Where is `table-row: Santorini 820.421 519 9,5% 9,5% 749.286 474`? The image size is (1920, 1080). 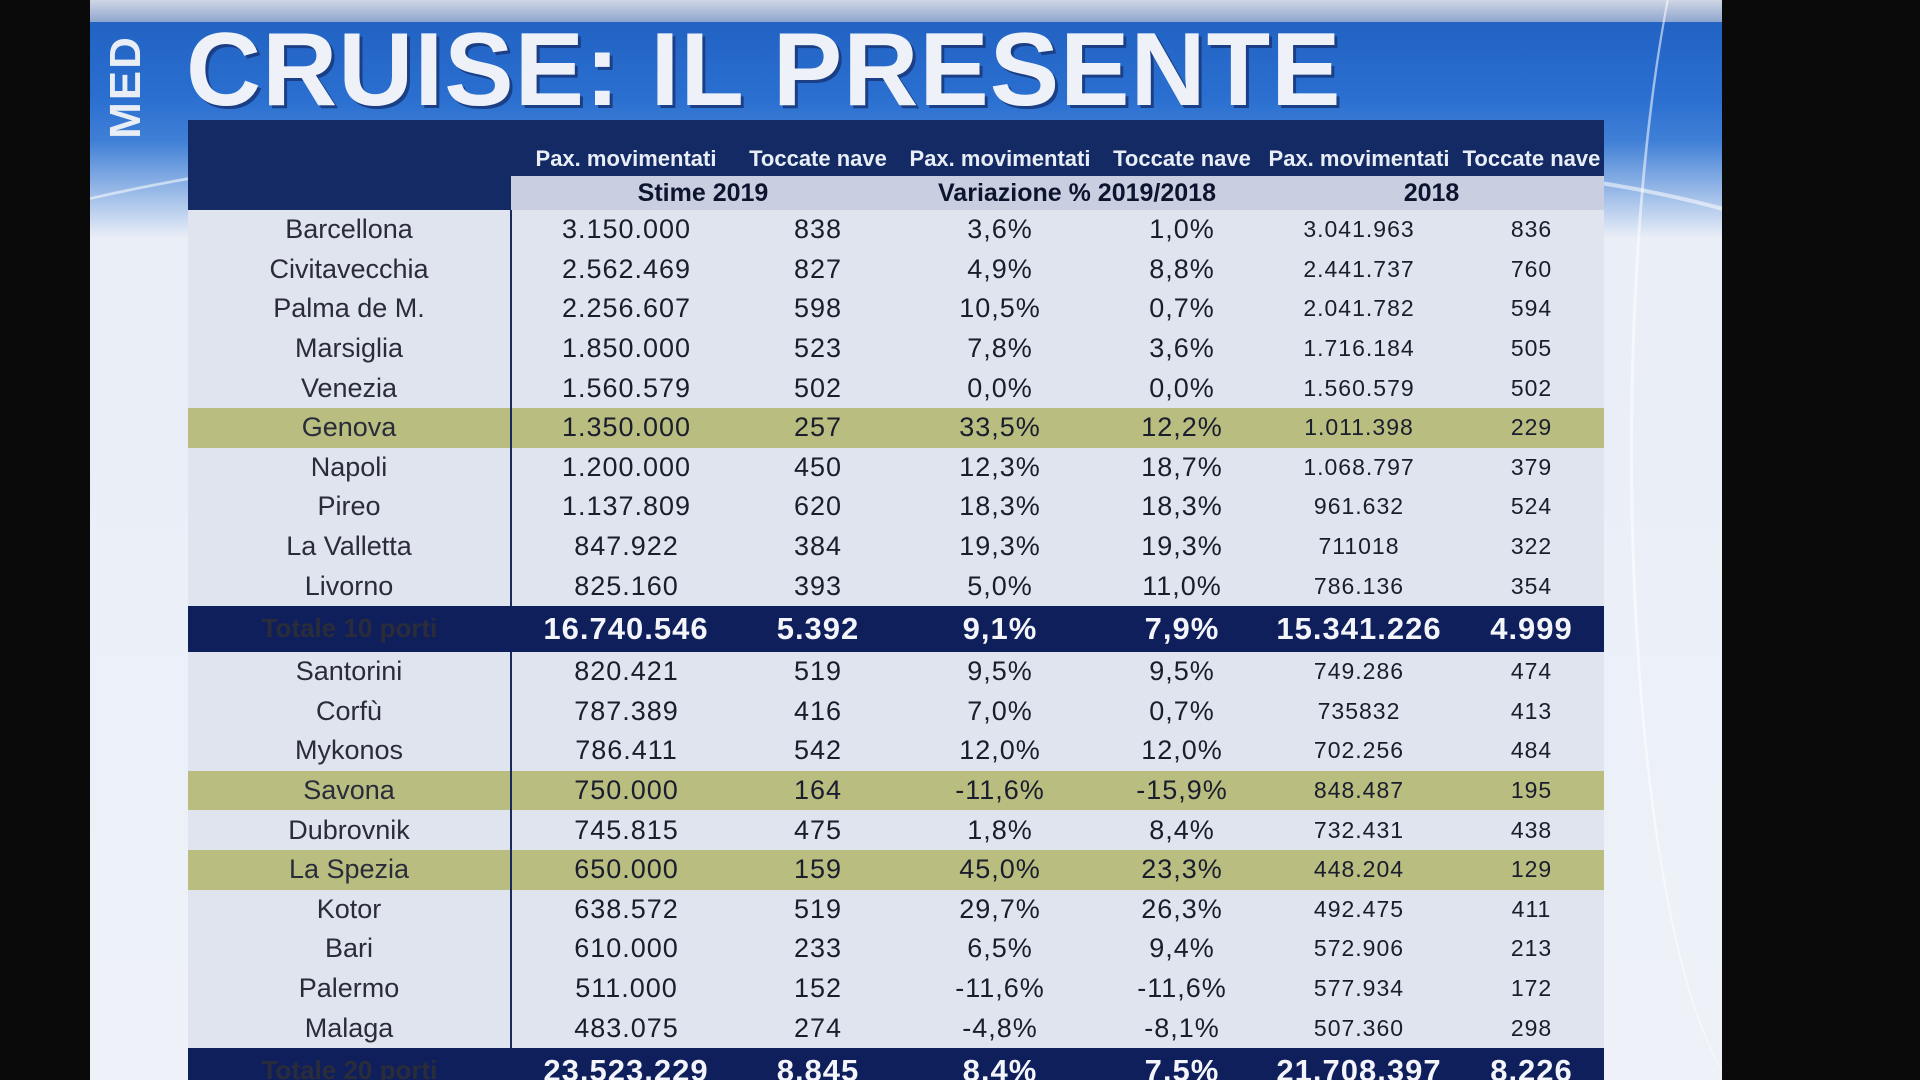 table-row: Santorini 820.421 519 9,5% 9,5% 749.286 474 is located at coordinates (896, 671).